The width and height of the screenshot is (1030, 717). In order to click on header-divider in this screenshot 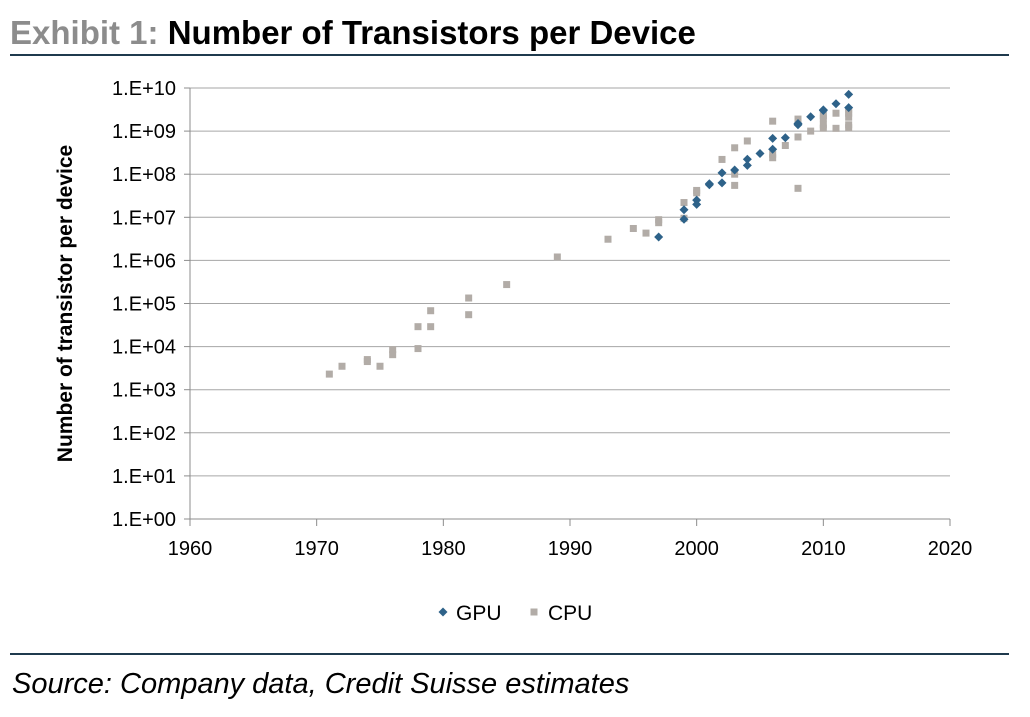, I will do `click(509, 55)`.